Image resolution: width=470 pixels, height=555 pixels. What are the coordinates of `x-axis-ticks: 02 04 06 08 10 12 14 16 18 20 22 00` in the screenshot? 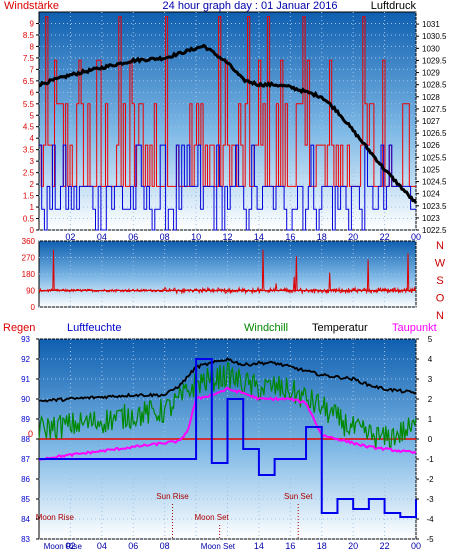 It's located at (243, 237).